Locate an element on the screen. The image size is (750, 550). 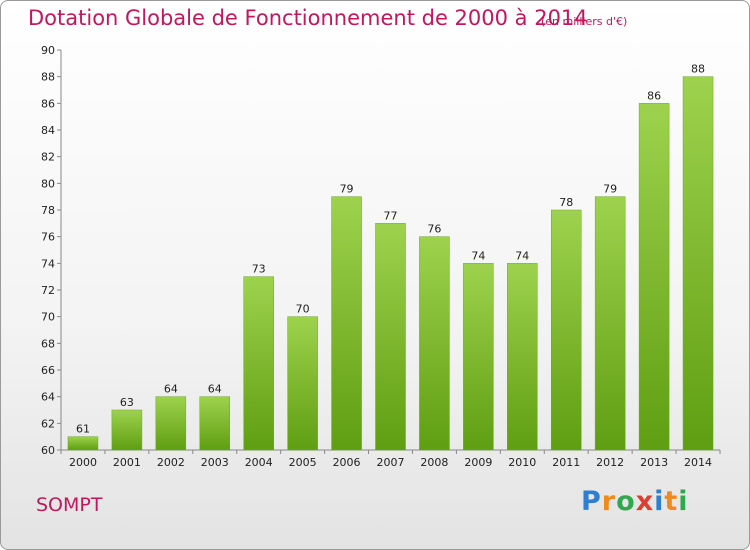
x-tick-label: 2005 is located at coordinates (303, 462).